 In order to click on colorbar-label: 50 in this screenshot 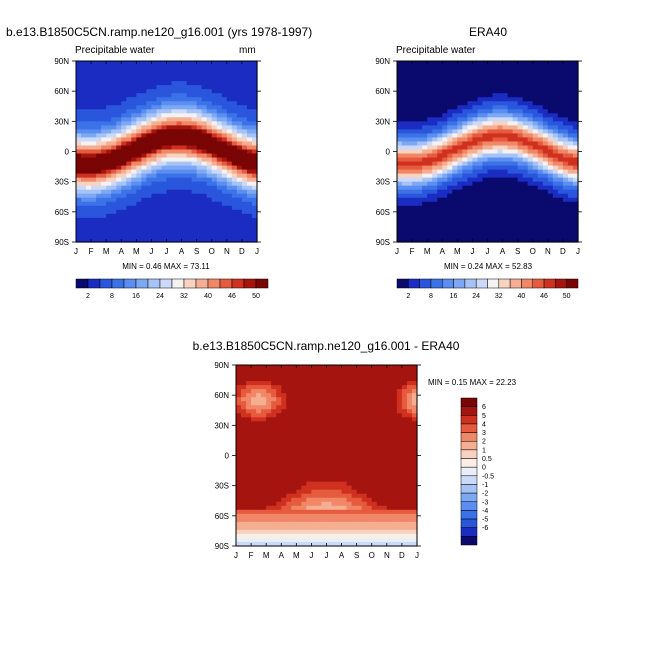, I will do `click(256, 296)`.